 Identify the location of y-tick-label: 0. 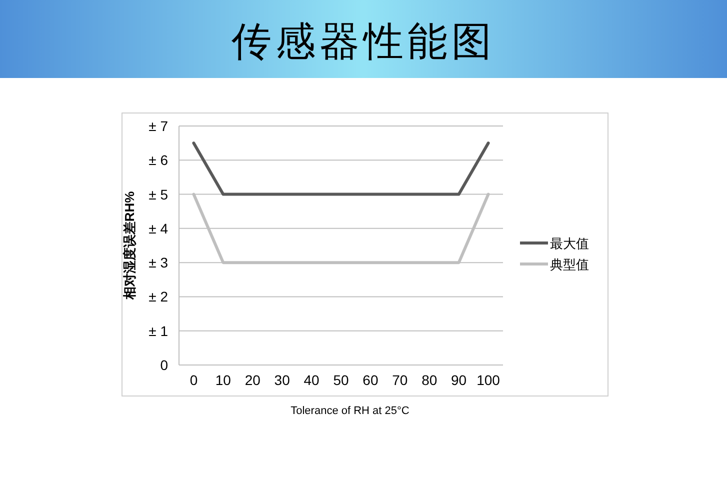
(164, 365).